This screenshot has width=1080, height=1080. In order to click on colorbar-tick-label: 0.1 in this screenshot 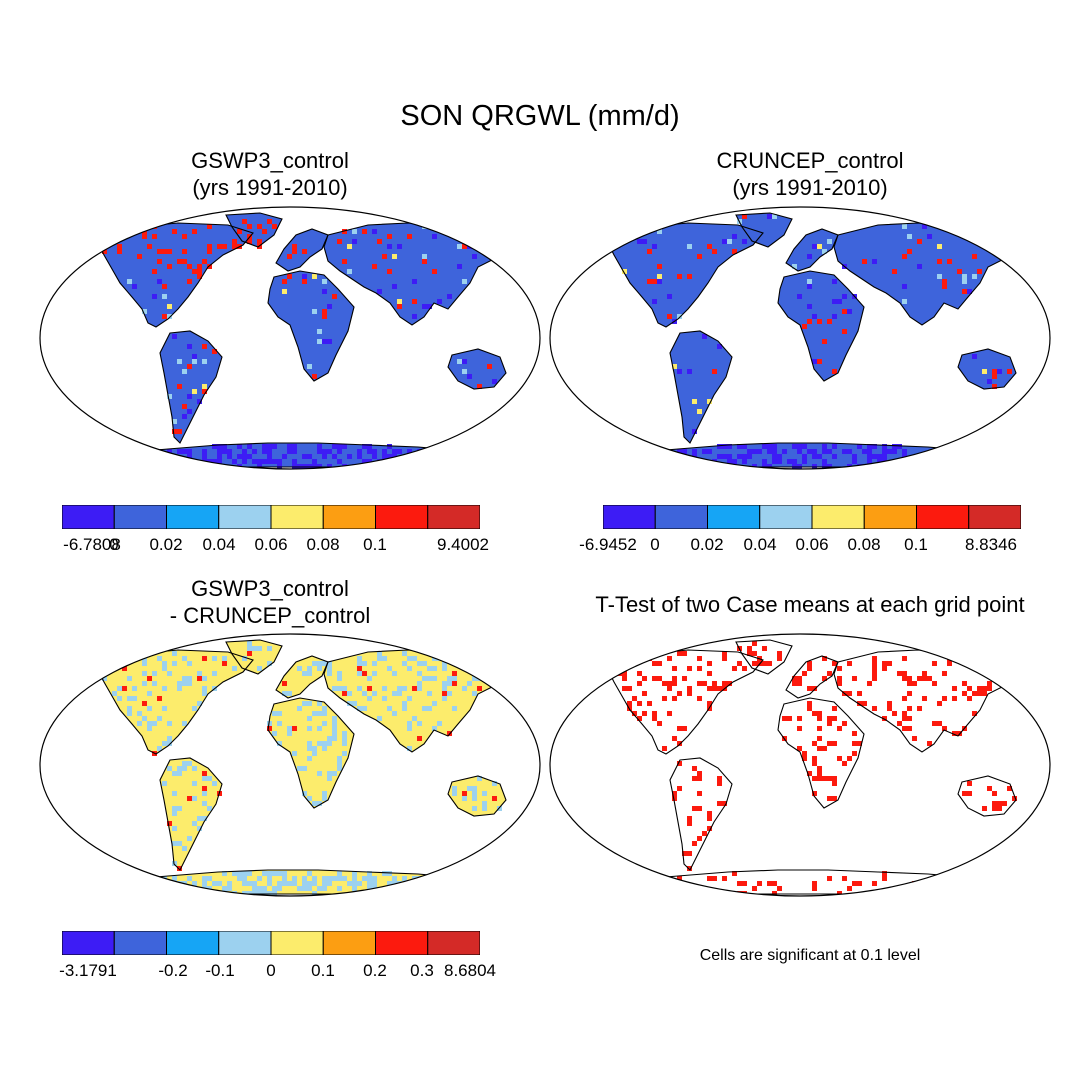, I will do `click(916, 544)`.